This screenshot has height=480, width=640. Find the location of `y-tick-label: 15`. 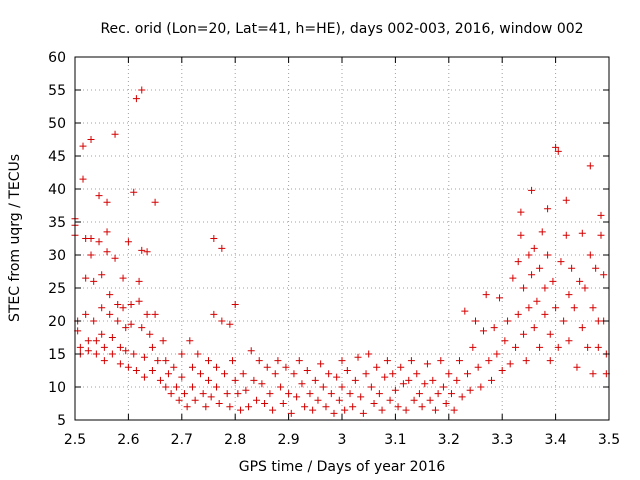

y-tick-label: 15 is located at coordinates (57, 355).